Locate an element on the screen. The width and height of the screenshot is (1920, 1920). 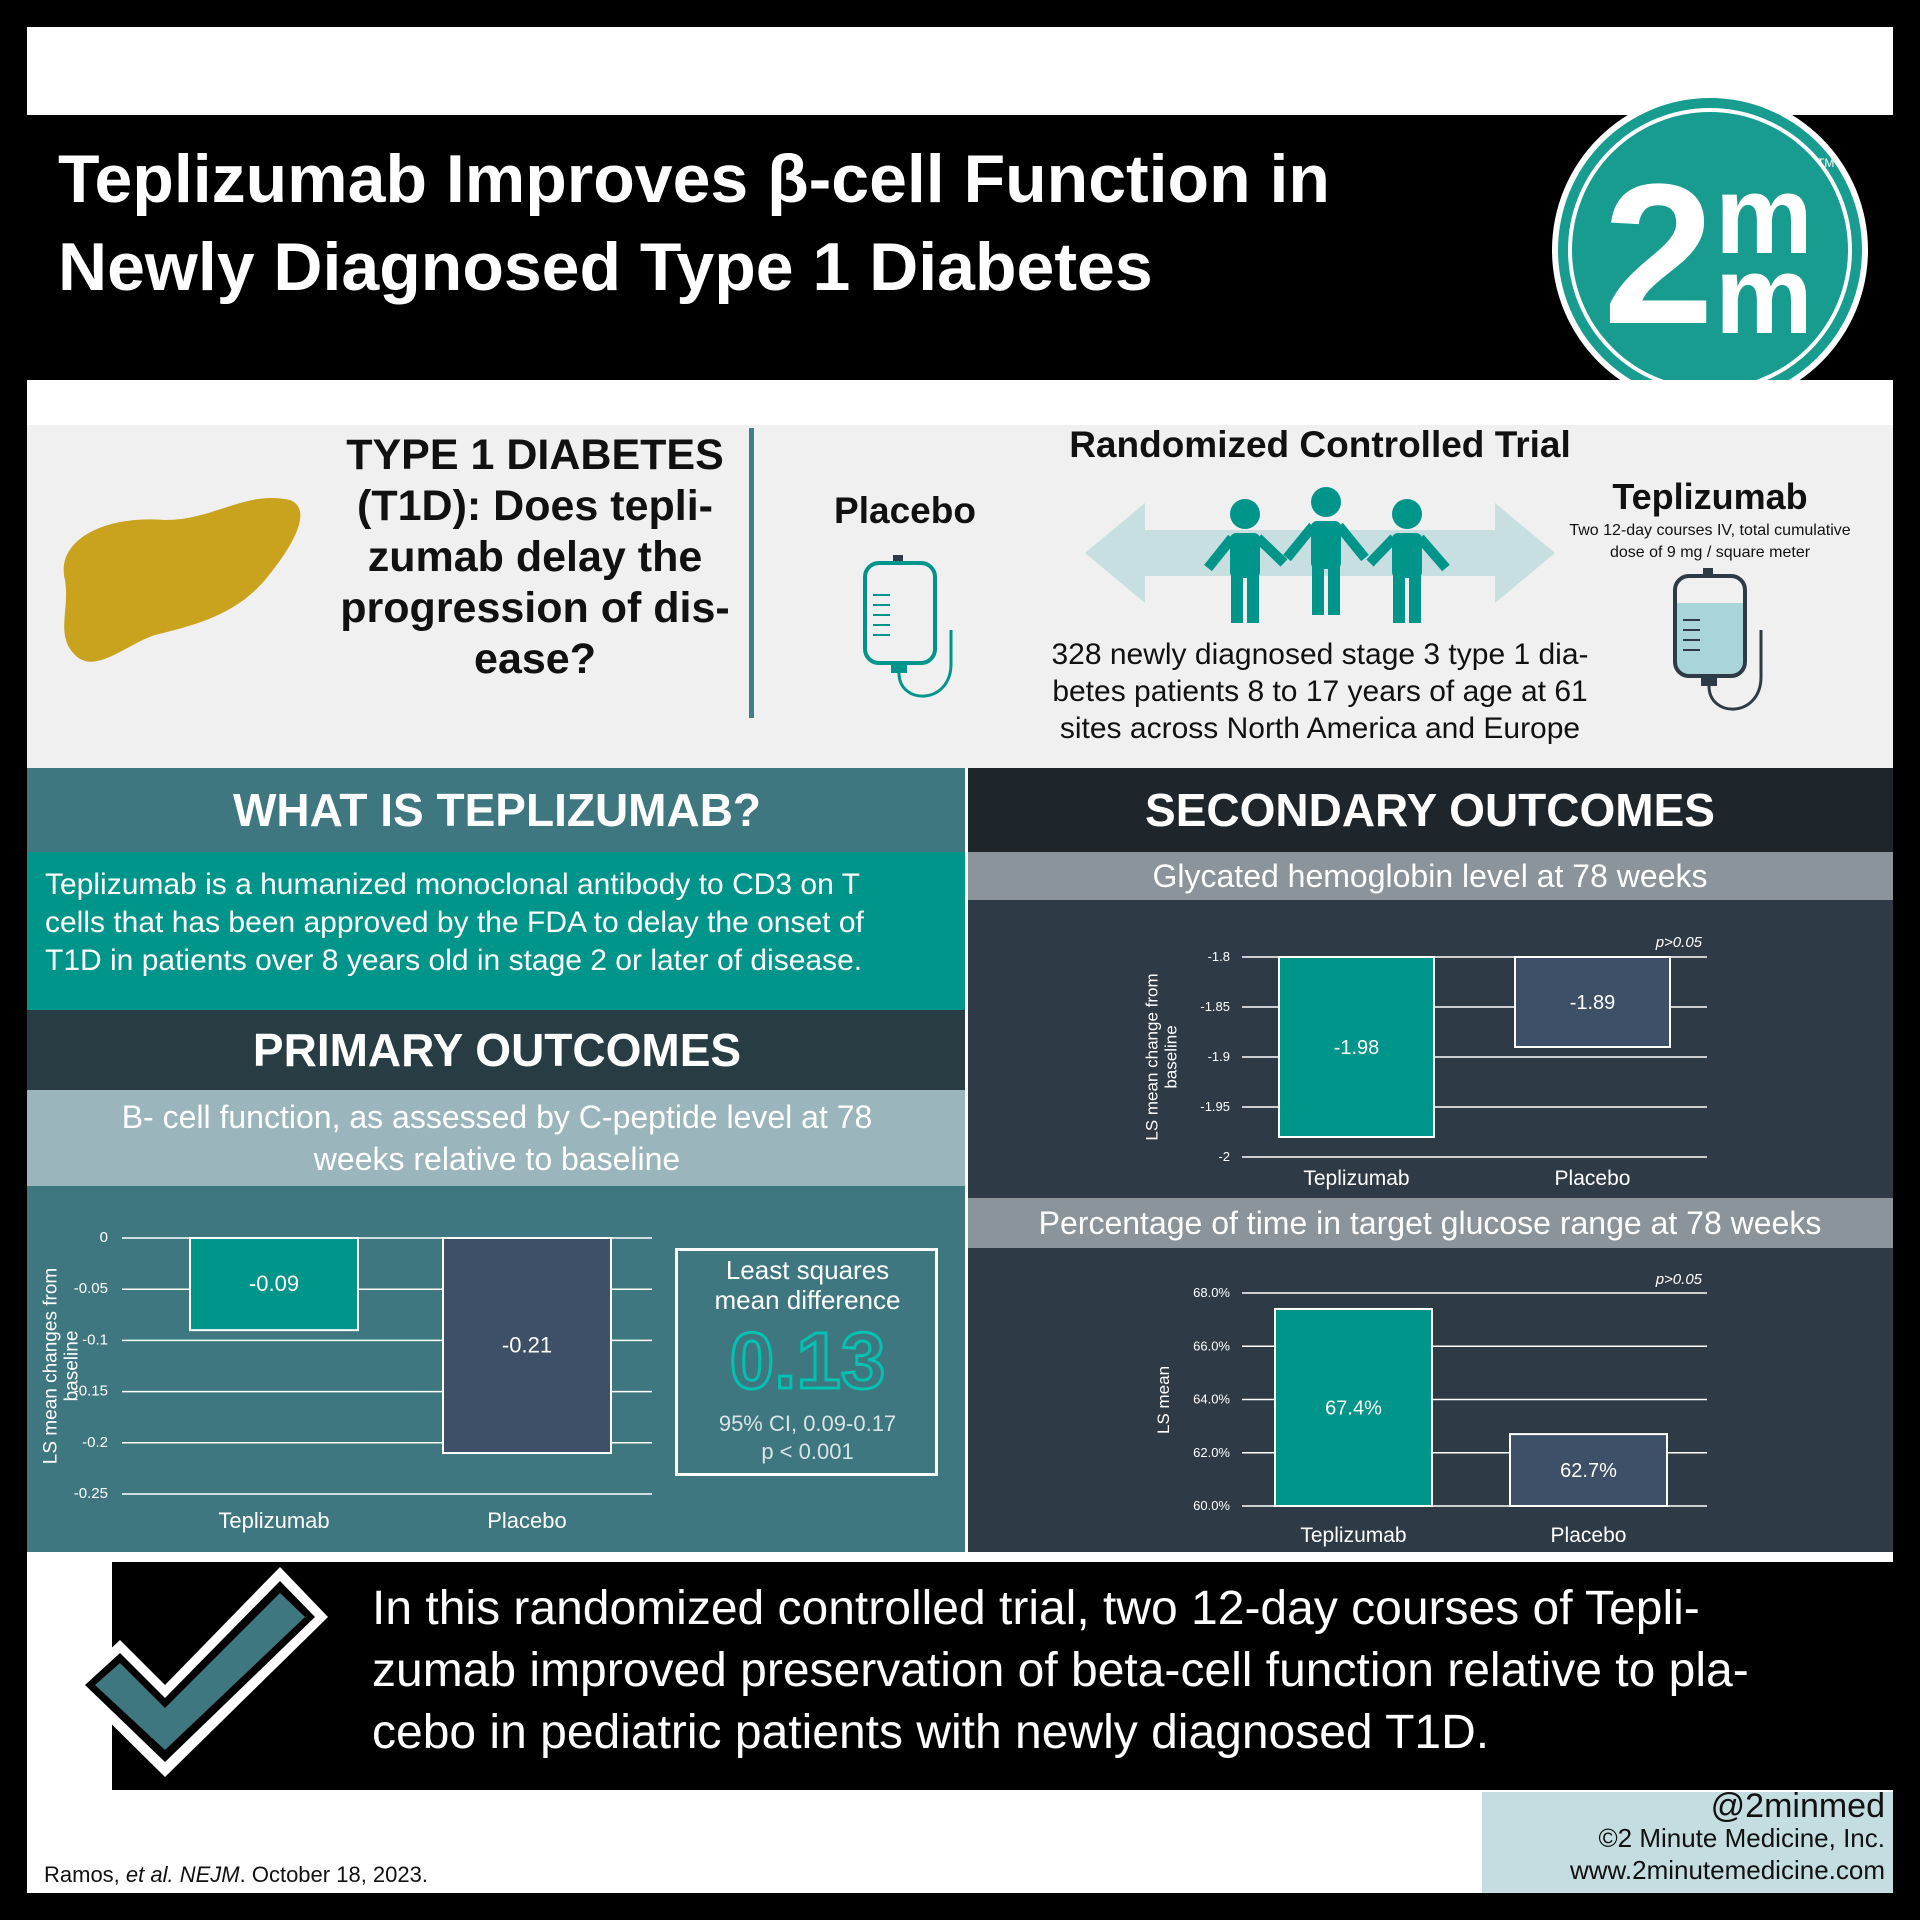
y-tick-label: -0.25 is located at coordinates (91, 1493).